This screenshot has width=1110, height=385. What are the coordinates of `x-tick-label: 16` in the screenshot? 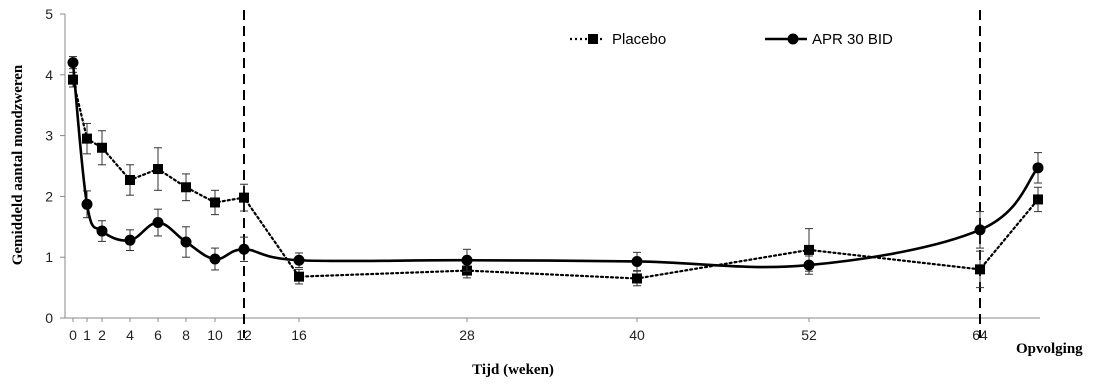 It's located at (299, 335).